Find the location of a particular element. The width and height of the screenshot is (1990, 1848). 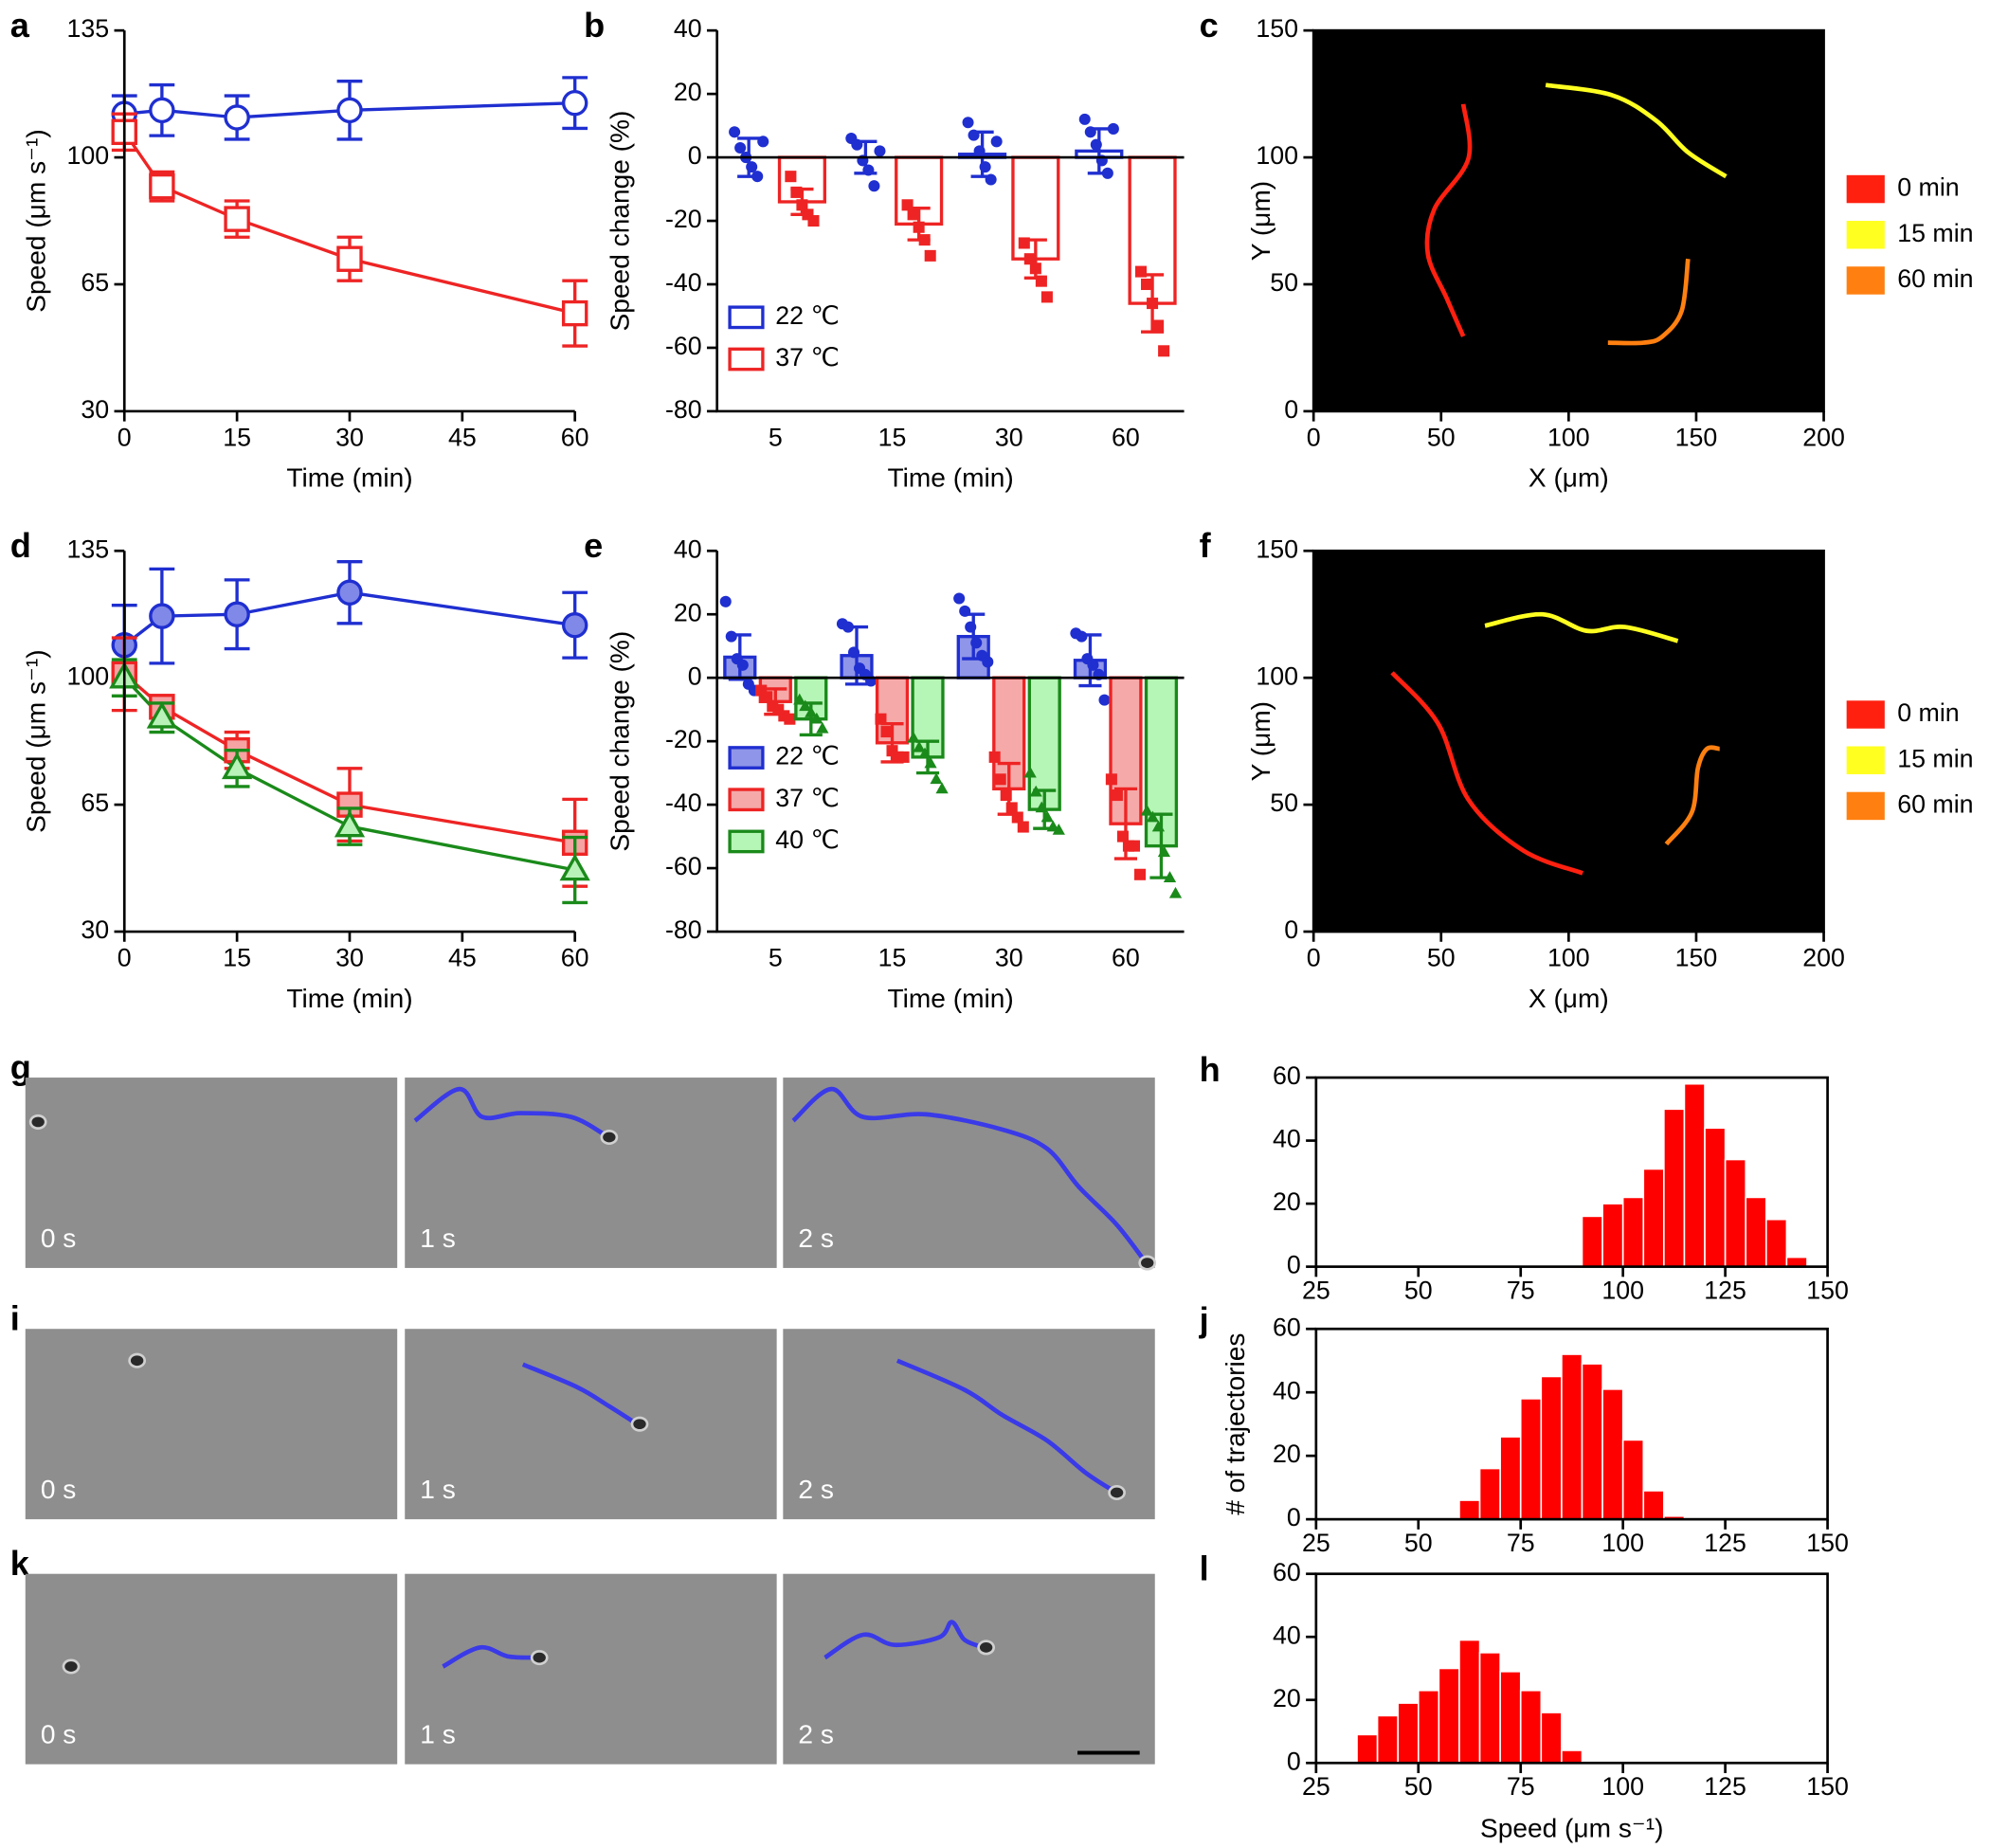

x-tick-label: 60 is located at coordinates (1126, 958).